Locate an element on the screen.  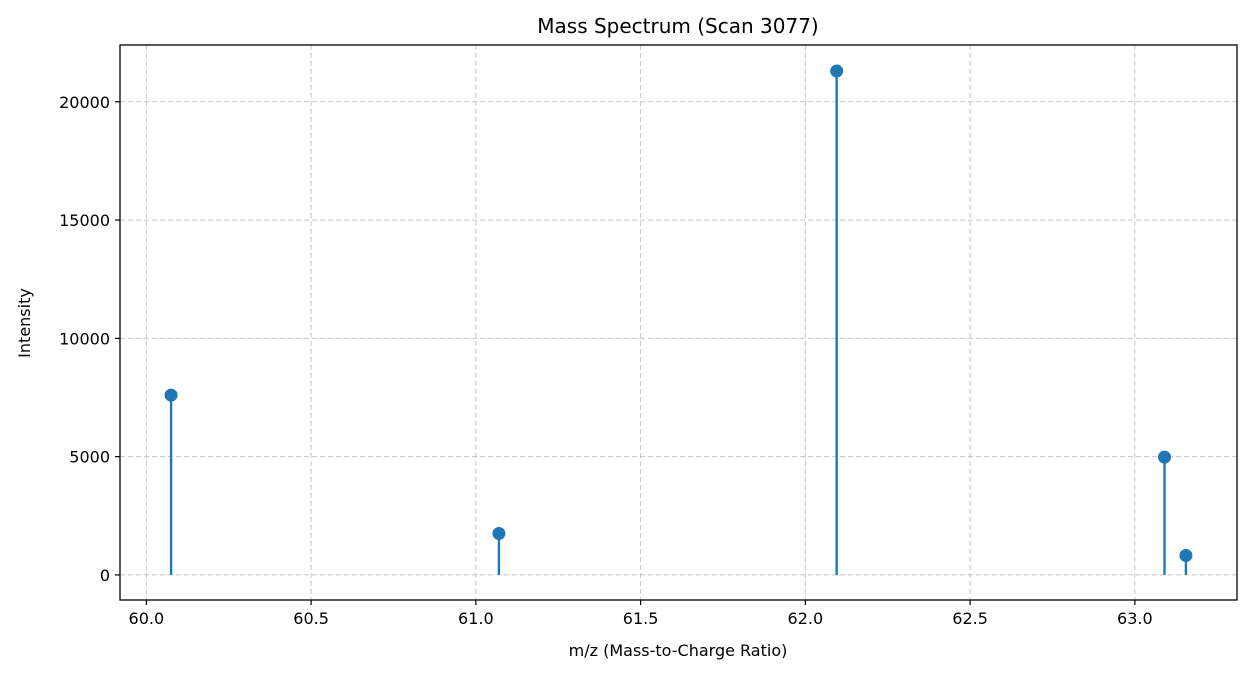
chart-title: Mass Spectrum (Scan 3077) is located at coordinates (677, 26).